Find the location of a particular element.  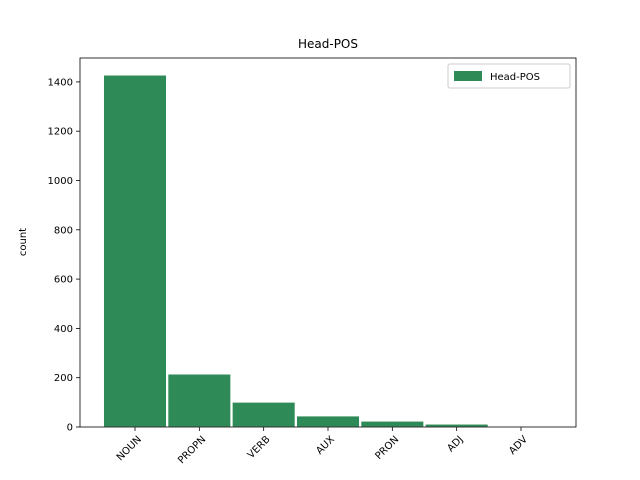

legend-swatch is located at coordinates (468, 76).